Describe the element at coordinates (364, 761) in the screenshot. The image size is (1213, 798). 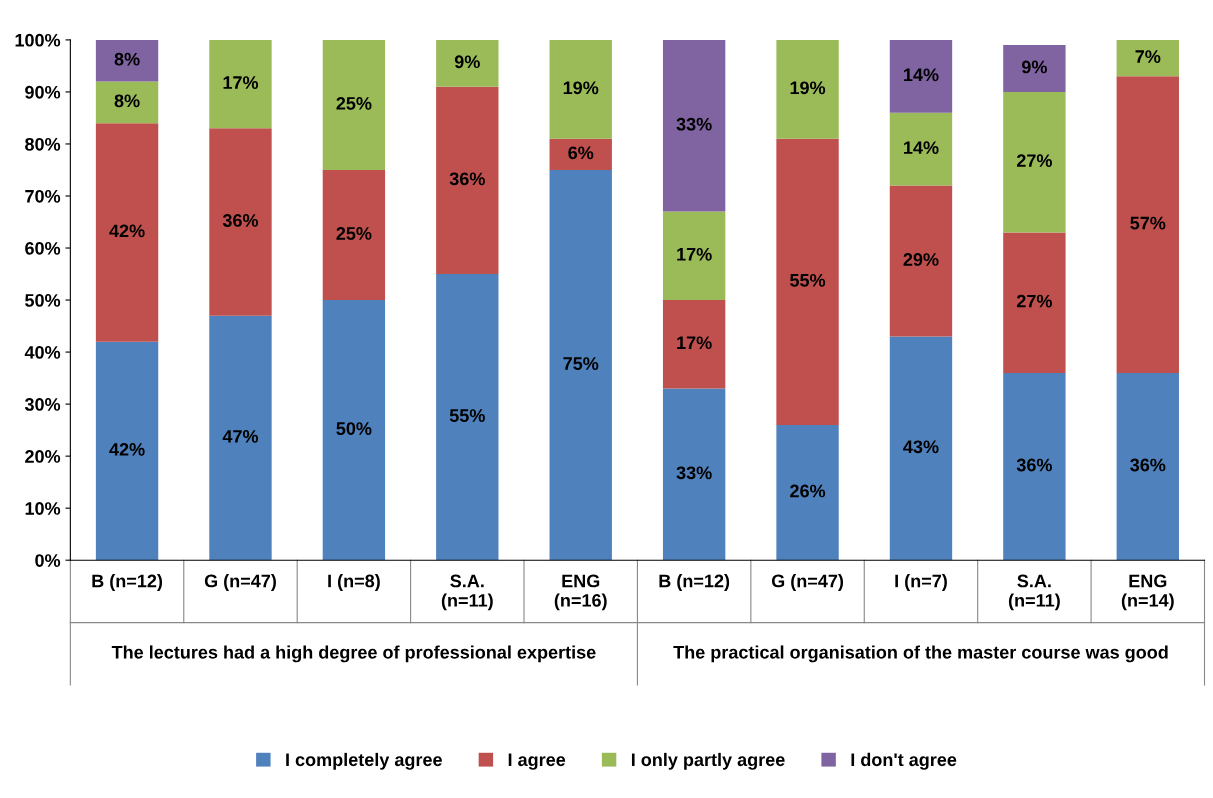
I see `legend-label: I completely agree` at that location.